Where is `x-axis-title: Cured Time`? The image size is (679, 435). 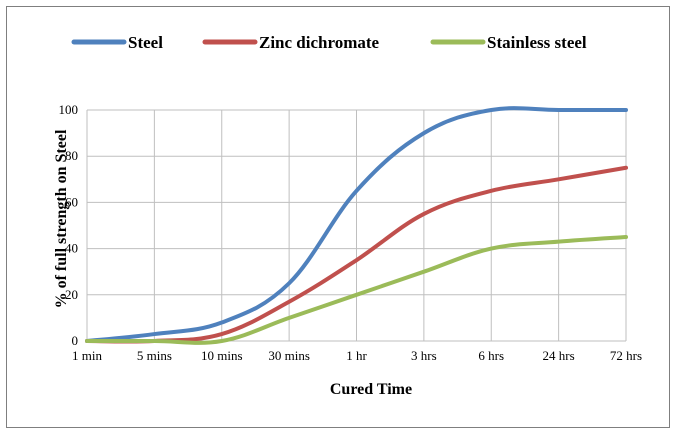 x-axis-title: Cured Time is located at coordinates (371, 389).